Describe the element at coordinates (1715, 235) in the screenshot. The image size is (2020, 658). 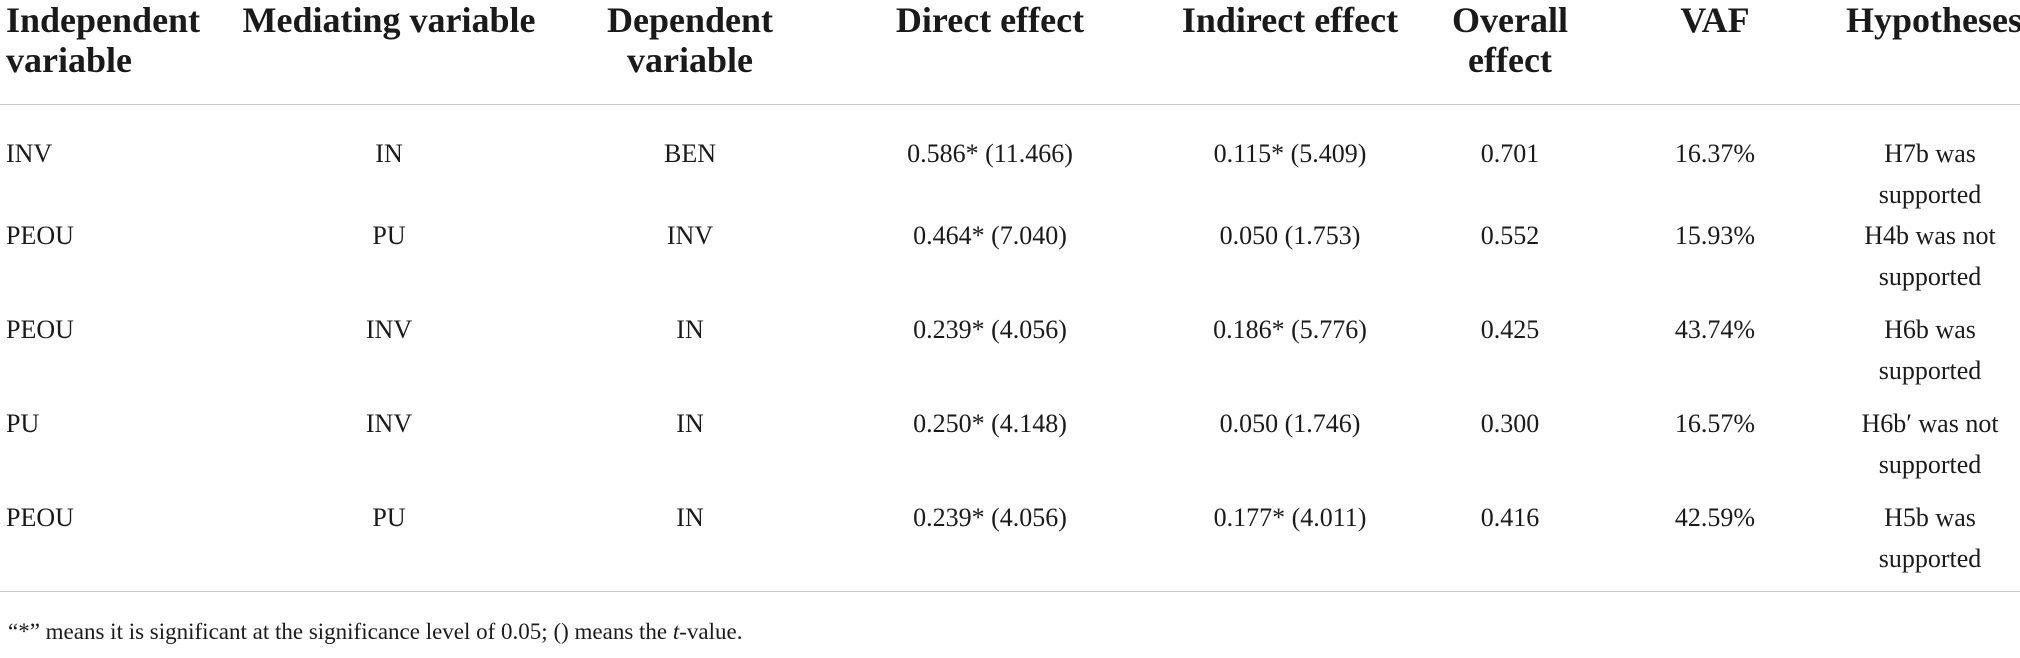
I see `cell-vaf: 15.93%` at that location.